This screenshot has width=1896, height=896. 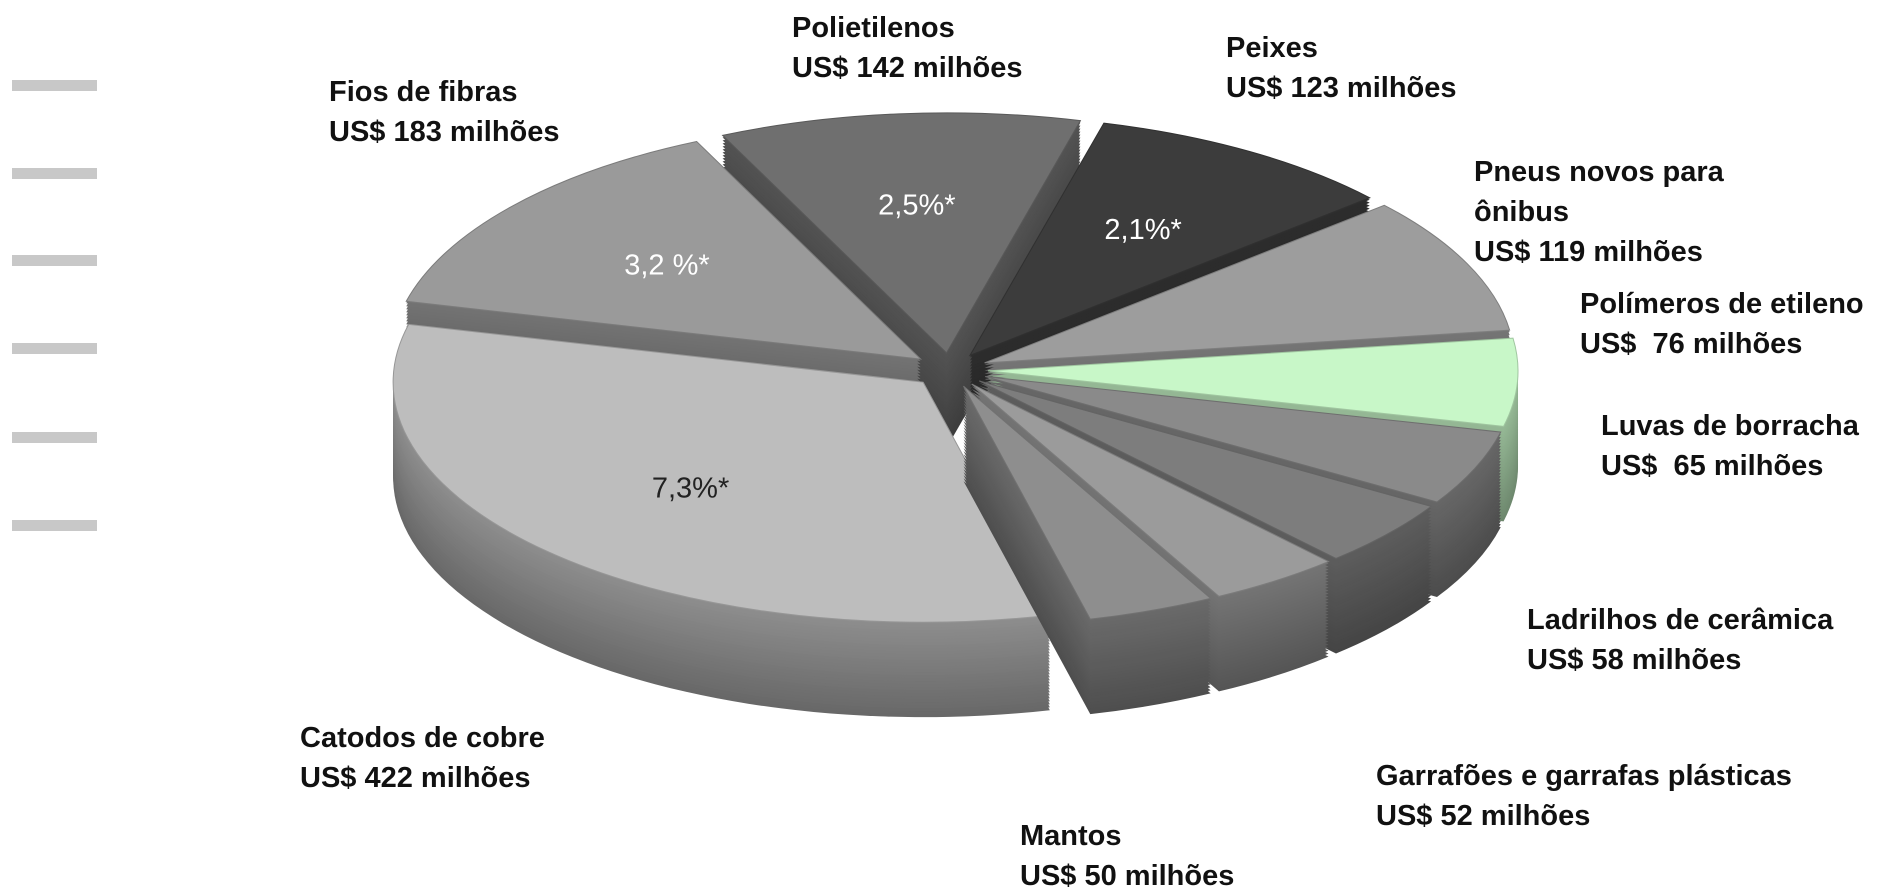 I want to click on value-label: US$ 76 milhões, so click(x=1691, y=344).